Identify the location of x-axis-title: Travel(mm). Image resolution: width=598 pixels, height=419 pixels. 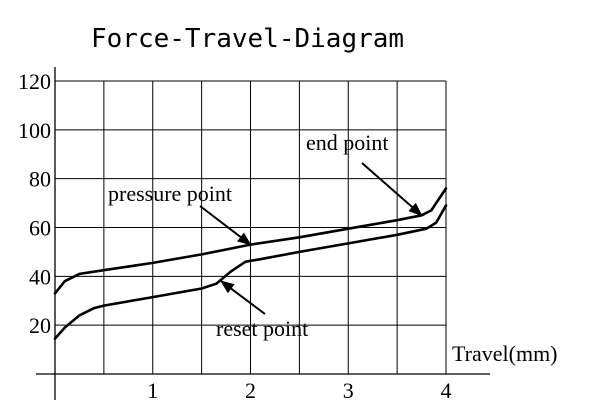
(505, 353).